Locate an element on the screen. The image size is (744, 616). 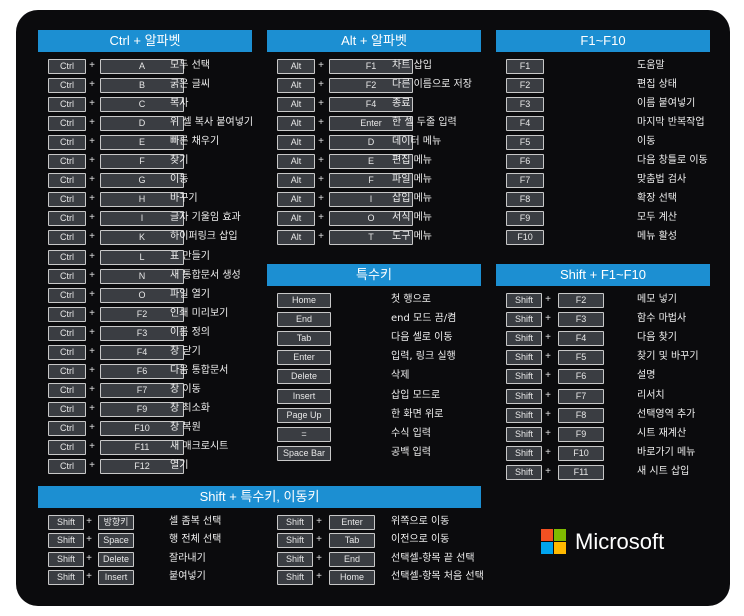
shortcut-description: 창 닫기 is located at coordinates (185, 351).